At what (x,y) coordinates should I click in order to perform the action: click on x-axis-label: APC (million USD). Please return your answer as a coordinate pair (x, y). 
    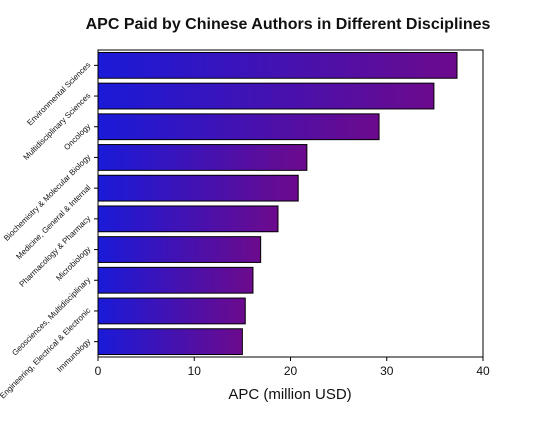
    Looking at the image, I should click on (289, 394).